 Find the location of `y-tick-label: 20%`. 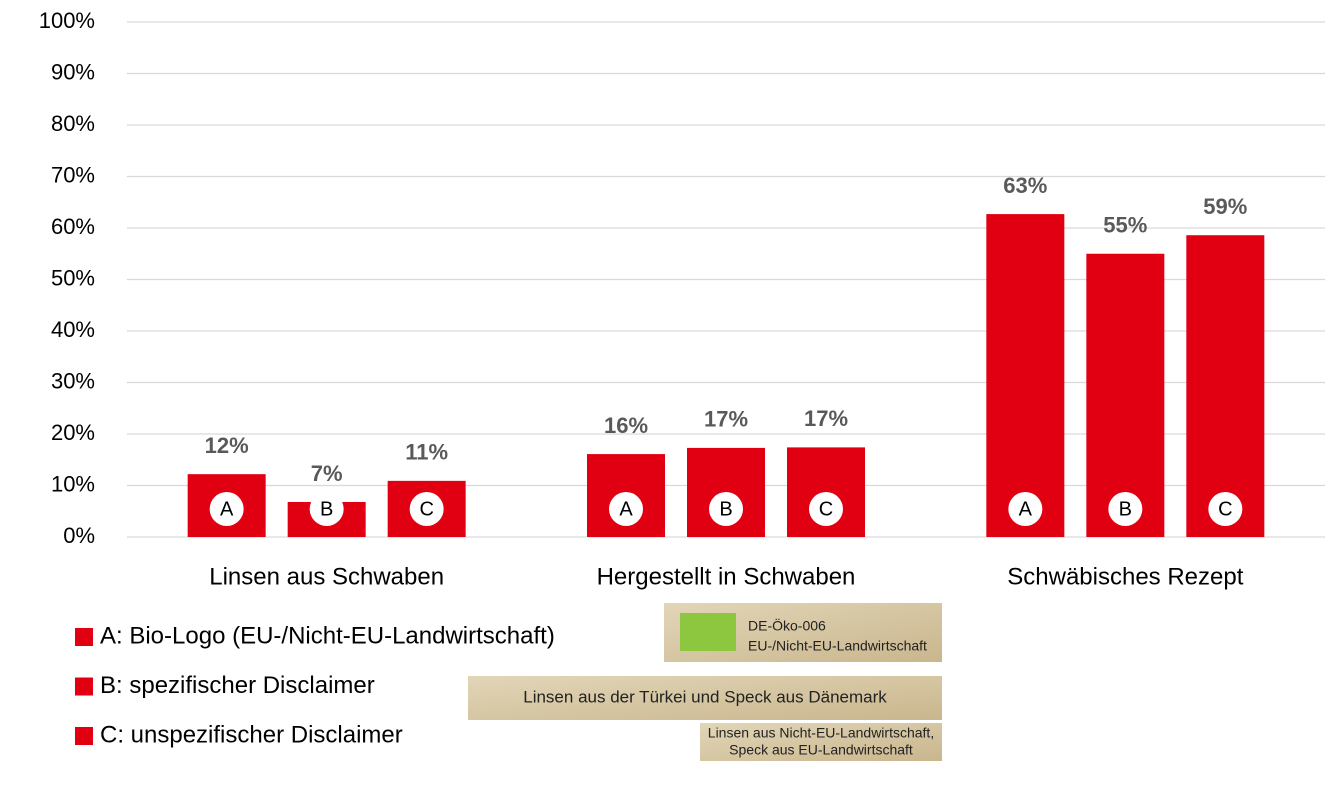

y-tick-label: 20% is located at coordinates (73, 432).